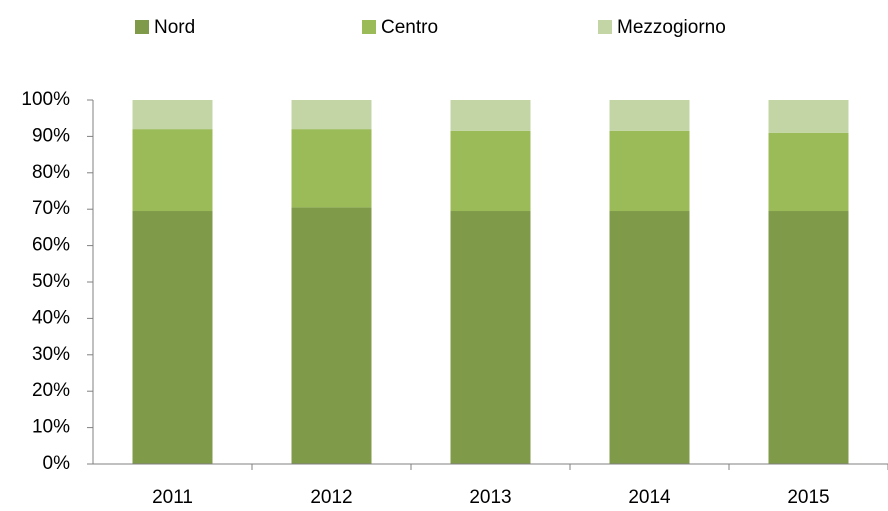 The height and width of the screenshot is (511, 888). Describe the element at coordinates (51, 245) in the screenshot. I see `y-tick-label: 60%` at that location.